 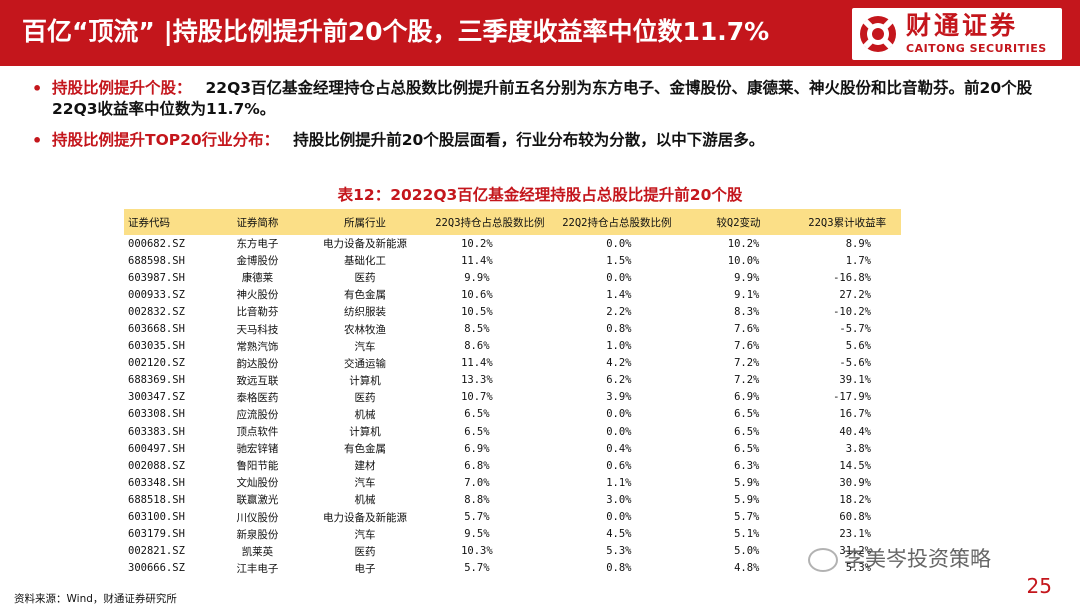 What do you see at coordinates (156, 260) in the screenshot?
I see `table-cell: 688598.SH` at bounding box center [156, 260].